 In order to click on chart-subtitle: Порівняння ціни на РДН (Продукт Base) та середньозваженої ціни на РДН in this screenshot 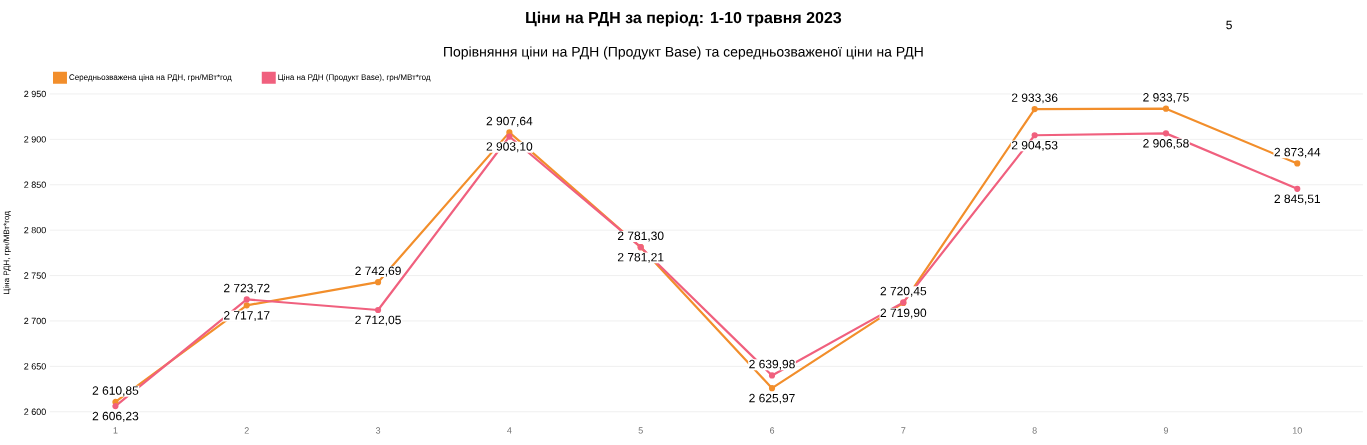, I will do `click(683, 53)`.